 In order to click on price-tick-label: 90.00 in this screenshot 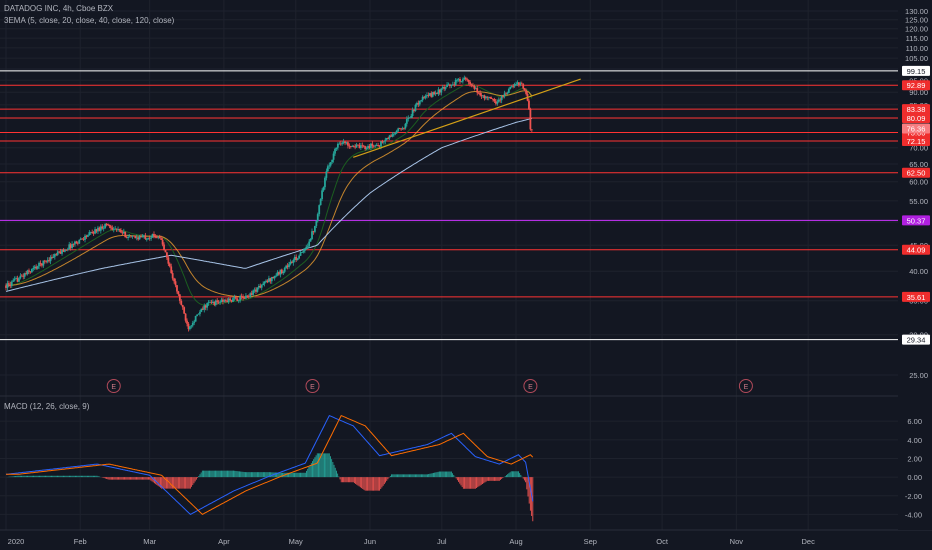, I will do `click(918, 92)`.